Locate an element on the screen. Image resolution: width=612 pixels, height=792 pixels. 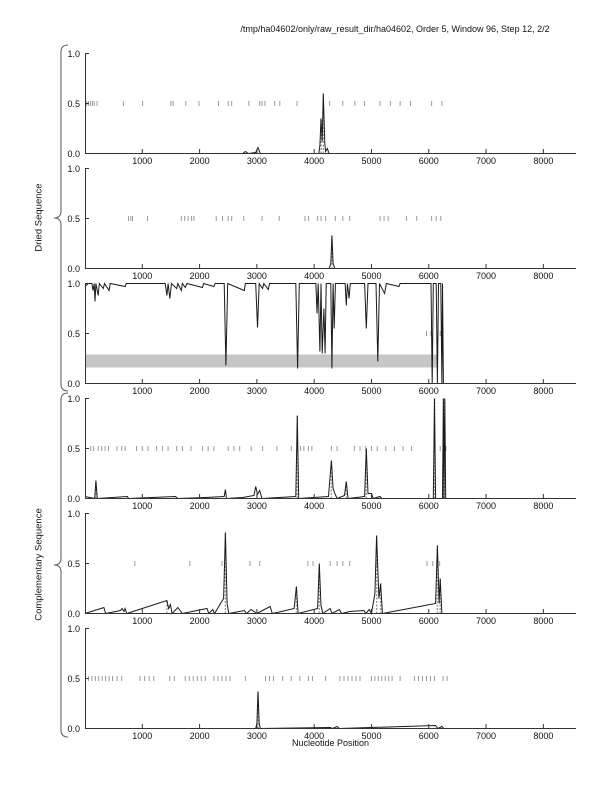
dried-sequence-brace is located at coordinates (61, 218).